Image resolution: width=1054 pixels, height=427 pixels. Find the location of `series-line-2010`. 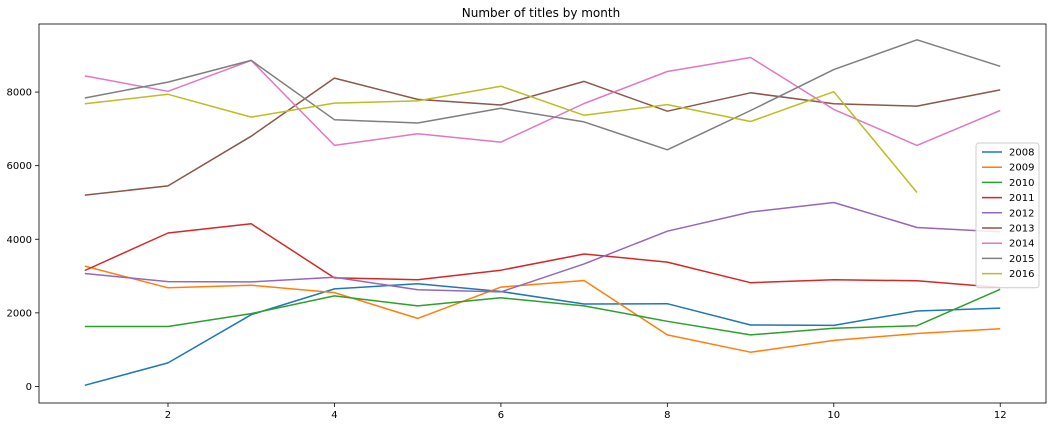

series-line-2010 is located at coordinates (542, 312).